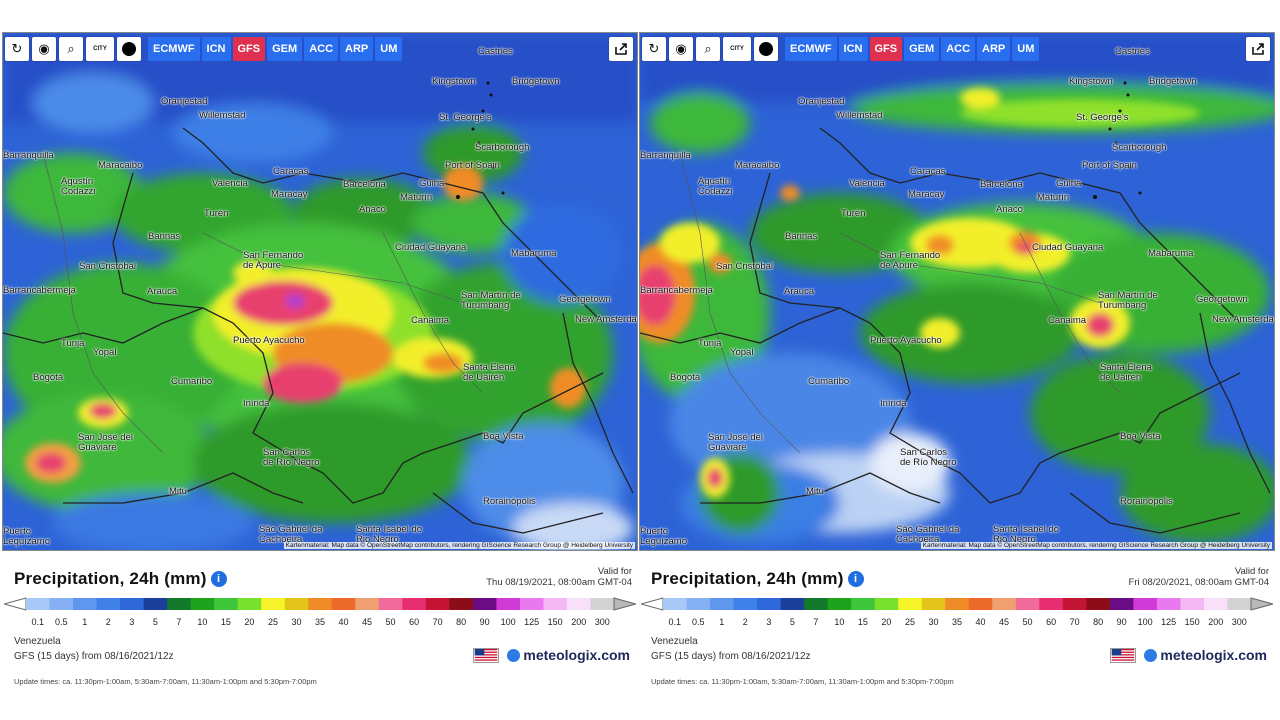 The image size is (1280, 720). I want to click on scale-tick-label: 125, so click(1169, 622).